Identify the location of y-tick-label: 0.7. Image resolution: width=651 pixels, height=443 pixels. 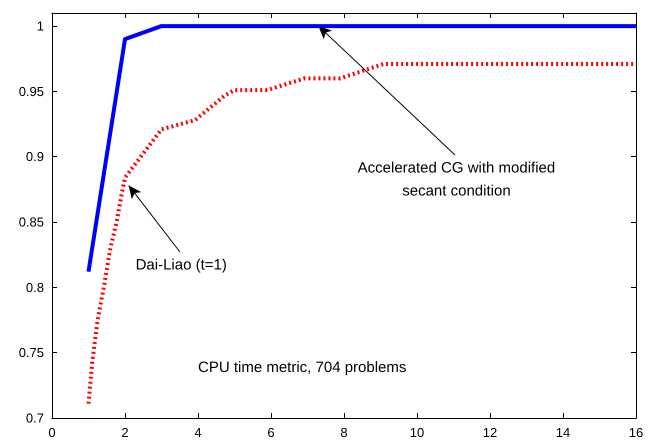
(35, 418).